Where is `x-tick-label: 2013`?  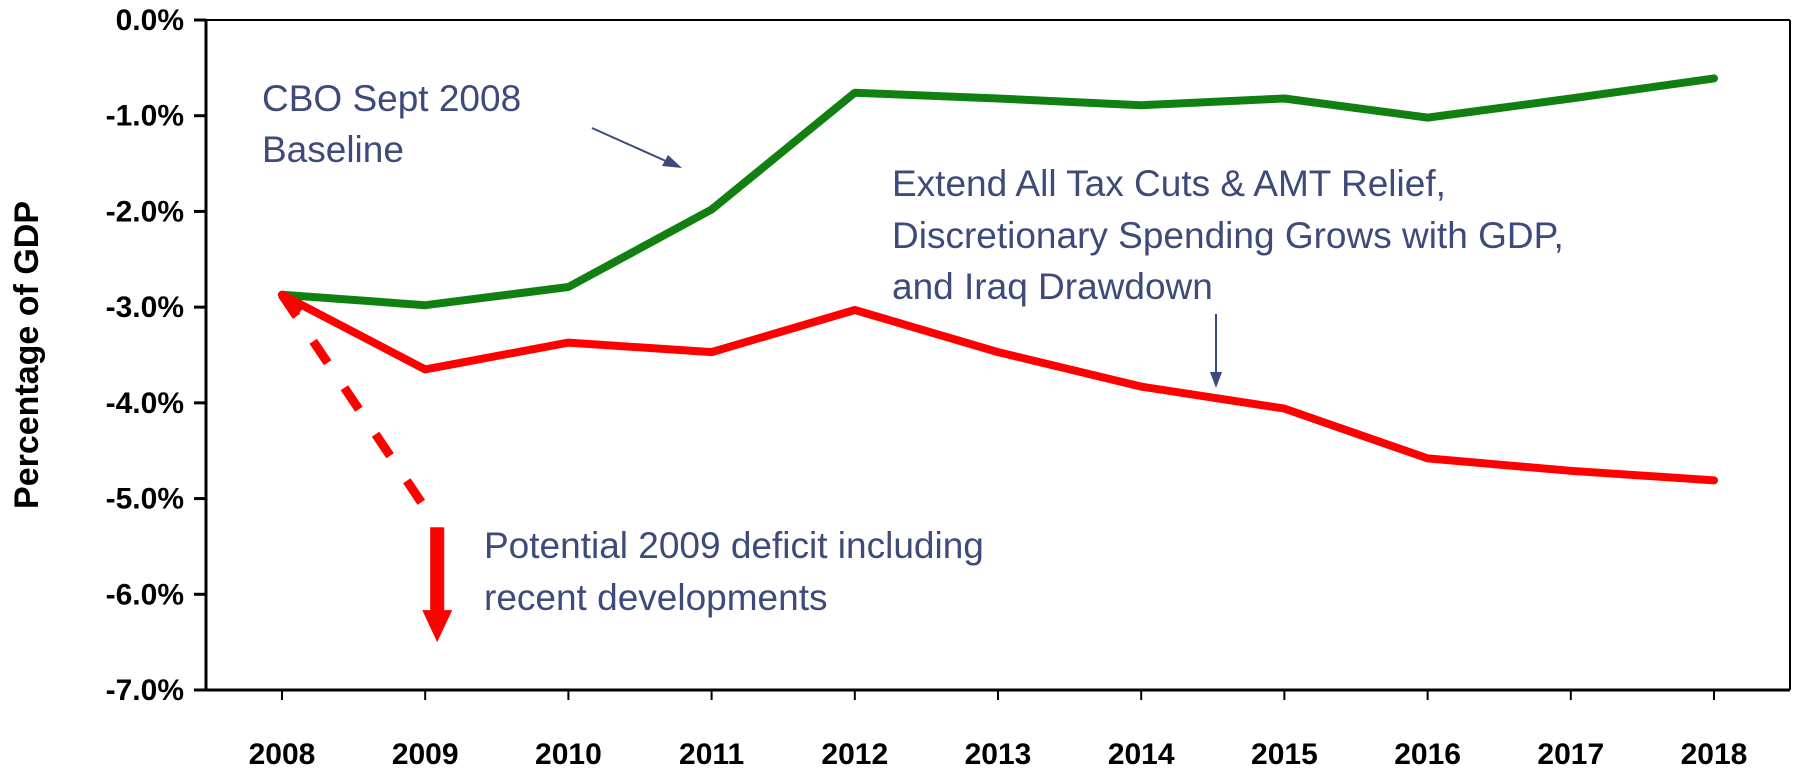
x-tick-label: 2013 is located at coordinates (998, 754).